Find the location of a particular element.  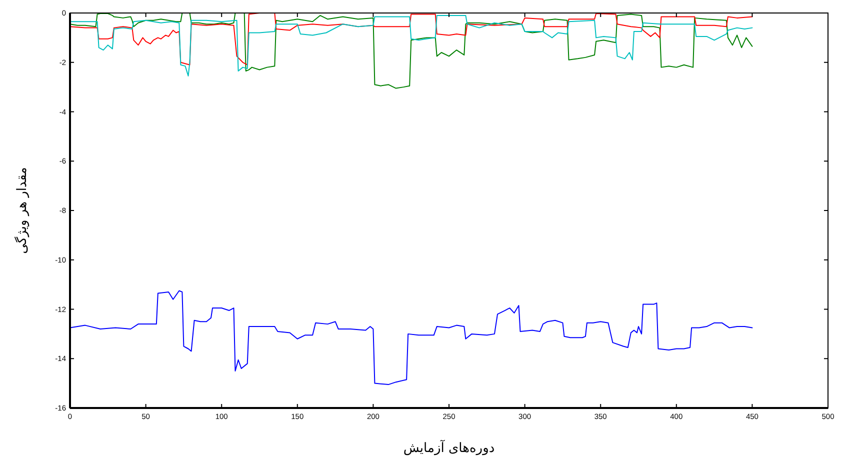

y-axis-title: مقدار هر ویژگی is located at coordinates (22, 210).